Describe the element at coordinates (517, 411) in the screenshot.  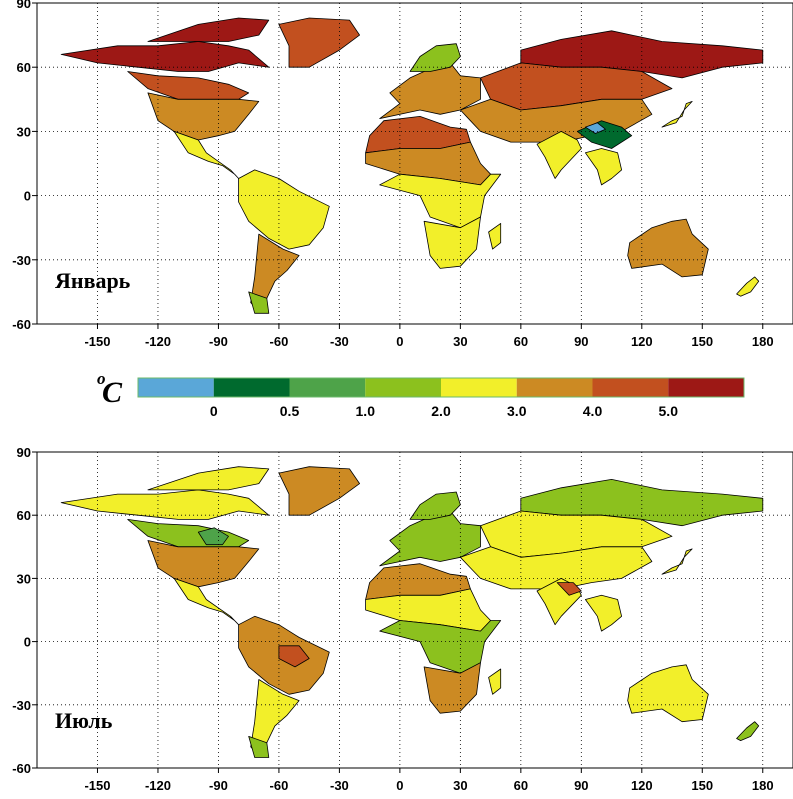
I see `colorbar-label: 3.0` at that location.